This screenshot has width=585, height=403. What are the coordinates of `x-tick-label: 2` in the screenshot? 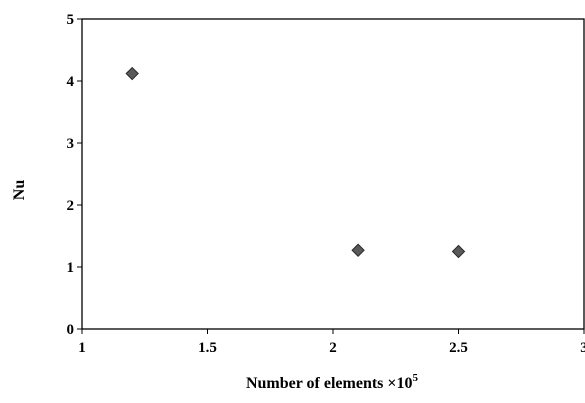 It's located at (333, 348).